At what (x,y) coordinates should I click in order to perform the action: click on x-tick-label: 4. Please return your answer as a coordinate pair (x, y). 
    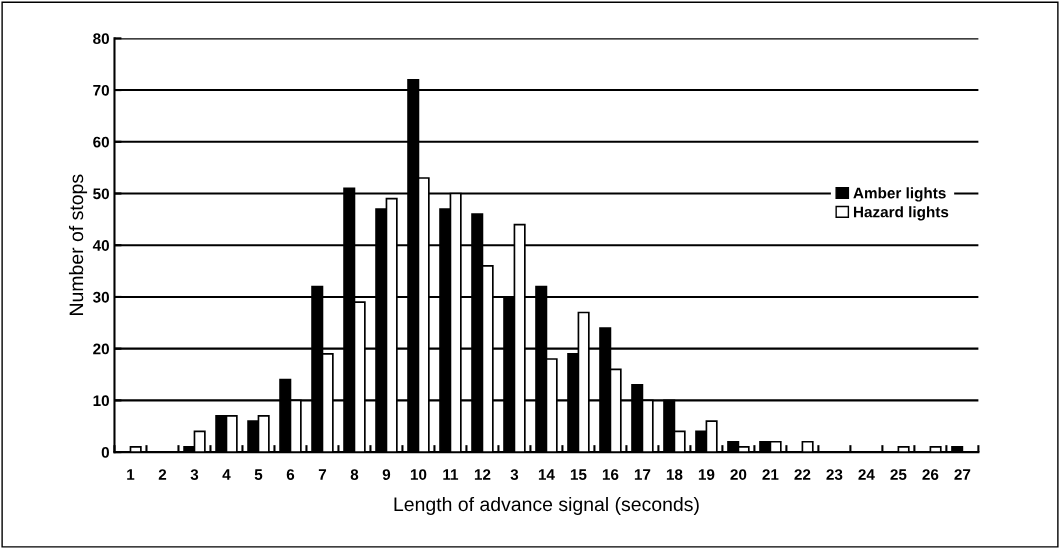
    Looking at the image, I should click on (226, 474).